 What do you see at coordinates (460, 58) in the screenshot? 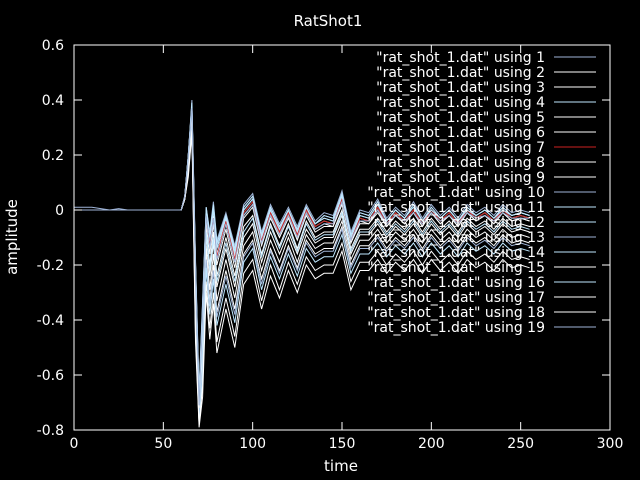
I see `legend-label-1: "rat_shot_1.dat" using 1` at bounding box center [460, 58].